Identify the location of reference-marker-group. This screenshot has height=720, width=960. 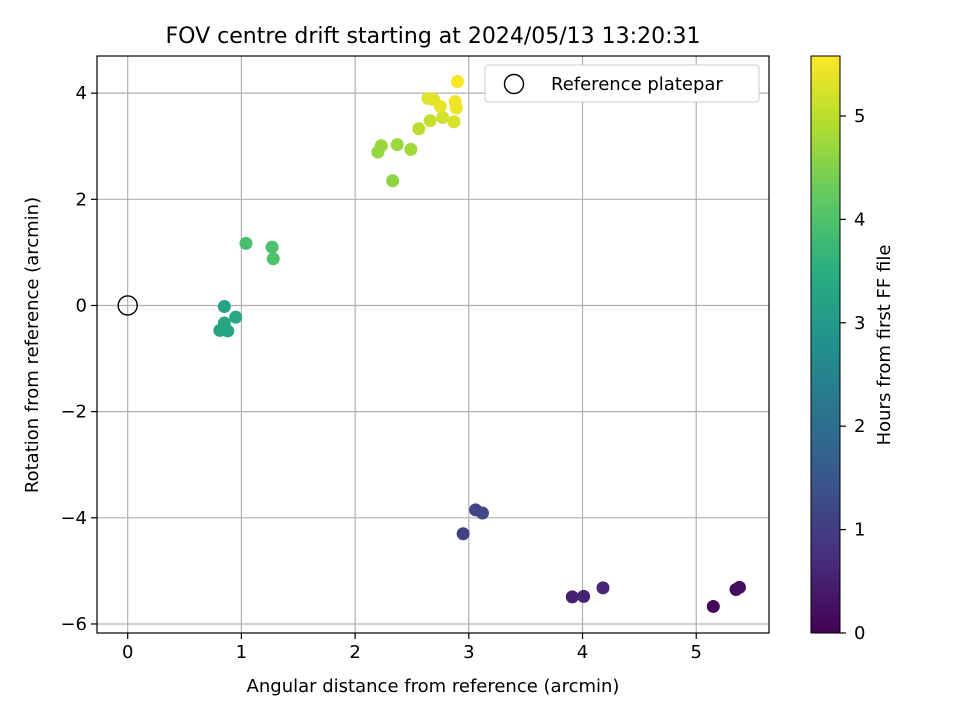
(127, 305).